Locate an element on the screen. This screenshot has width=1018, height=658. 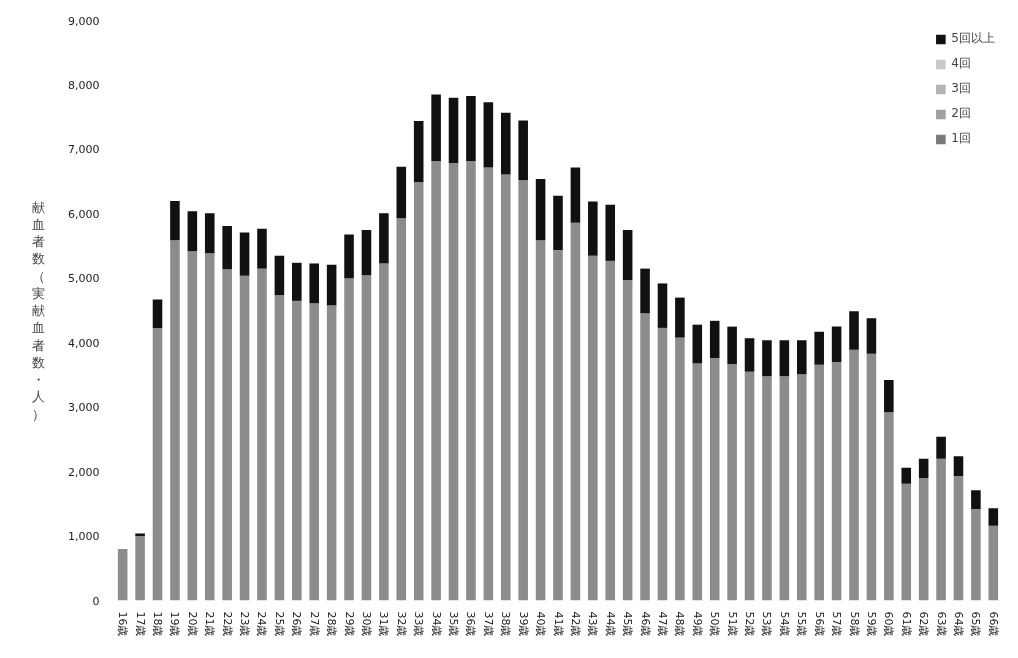
x-tick-label: 44歳 is located at coordinates (610, 624).